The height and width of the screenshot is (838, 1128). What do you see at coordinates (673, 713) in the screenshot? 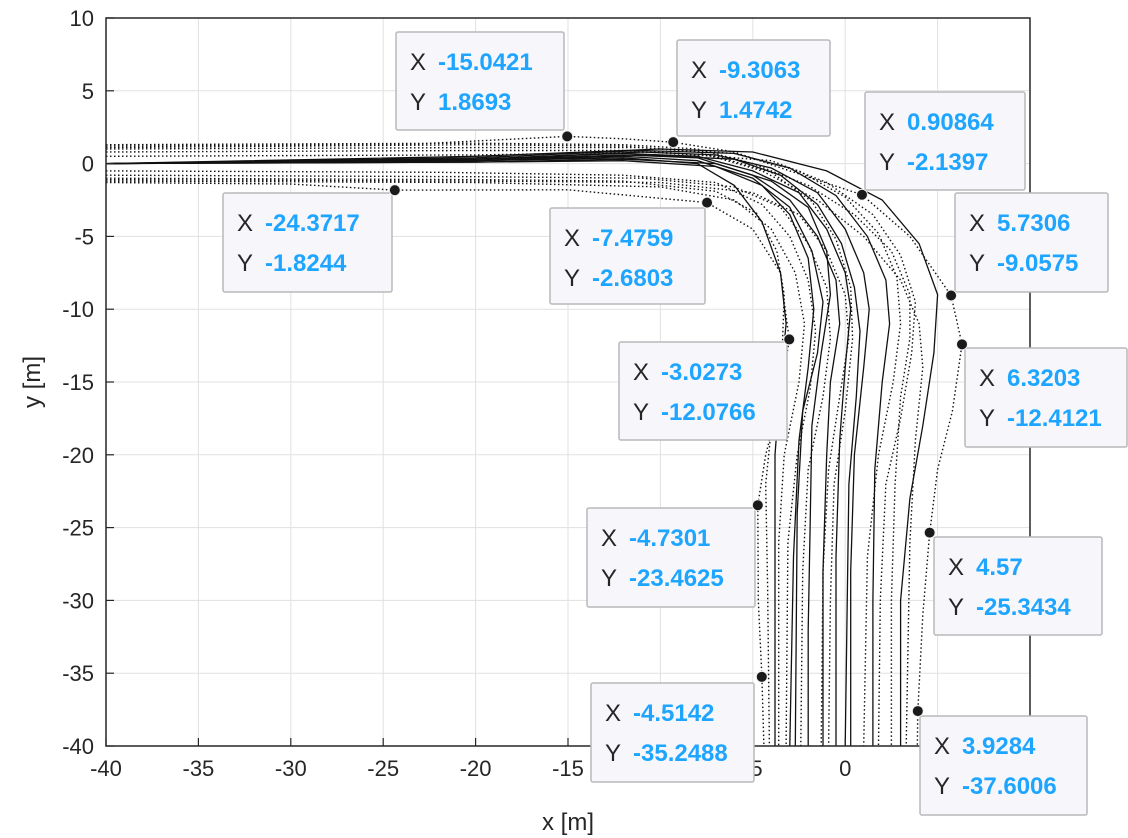
I see `datatip-x-value: -4.5142` at bounding box center [673, 713].